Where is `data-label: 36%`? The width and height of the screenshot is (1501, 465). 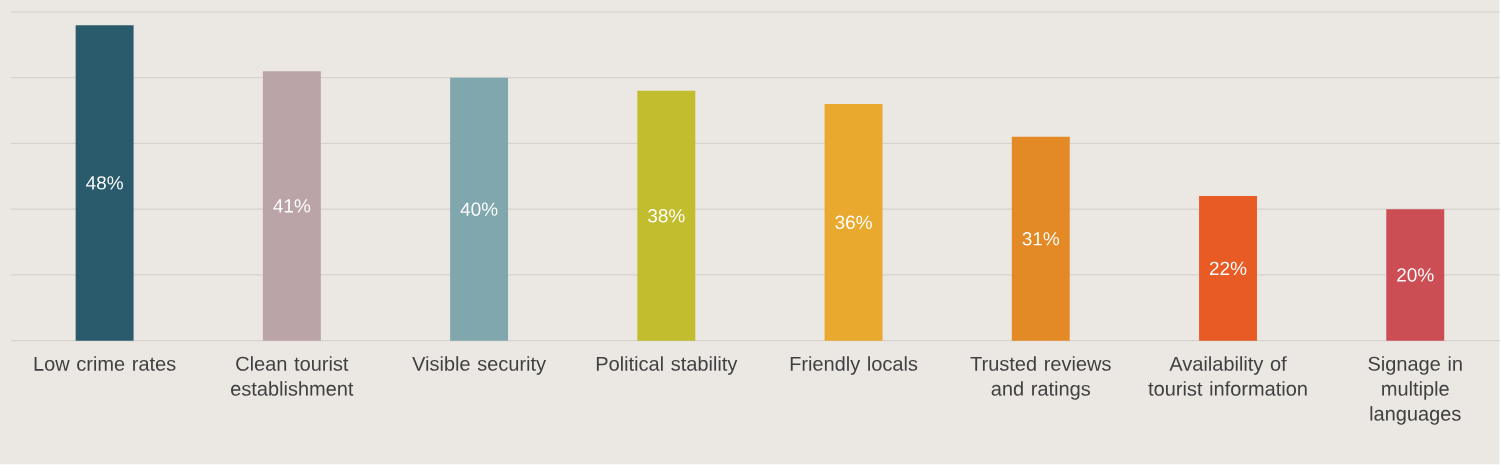 data-label: 36% is located at coordinates (853, 222).